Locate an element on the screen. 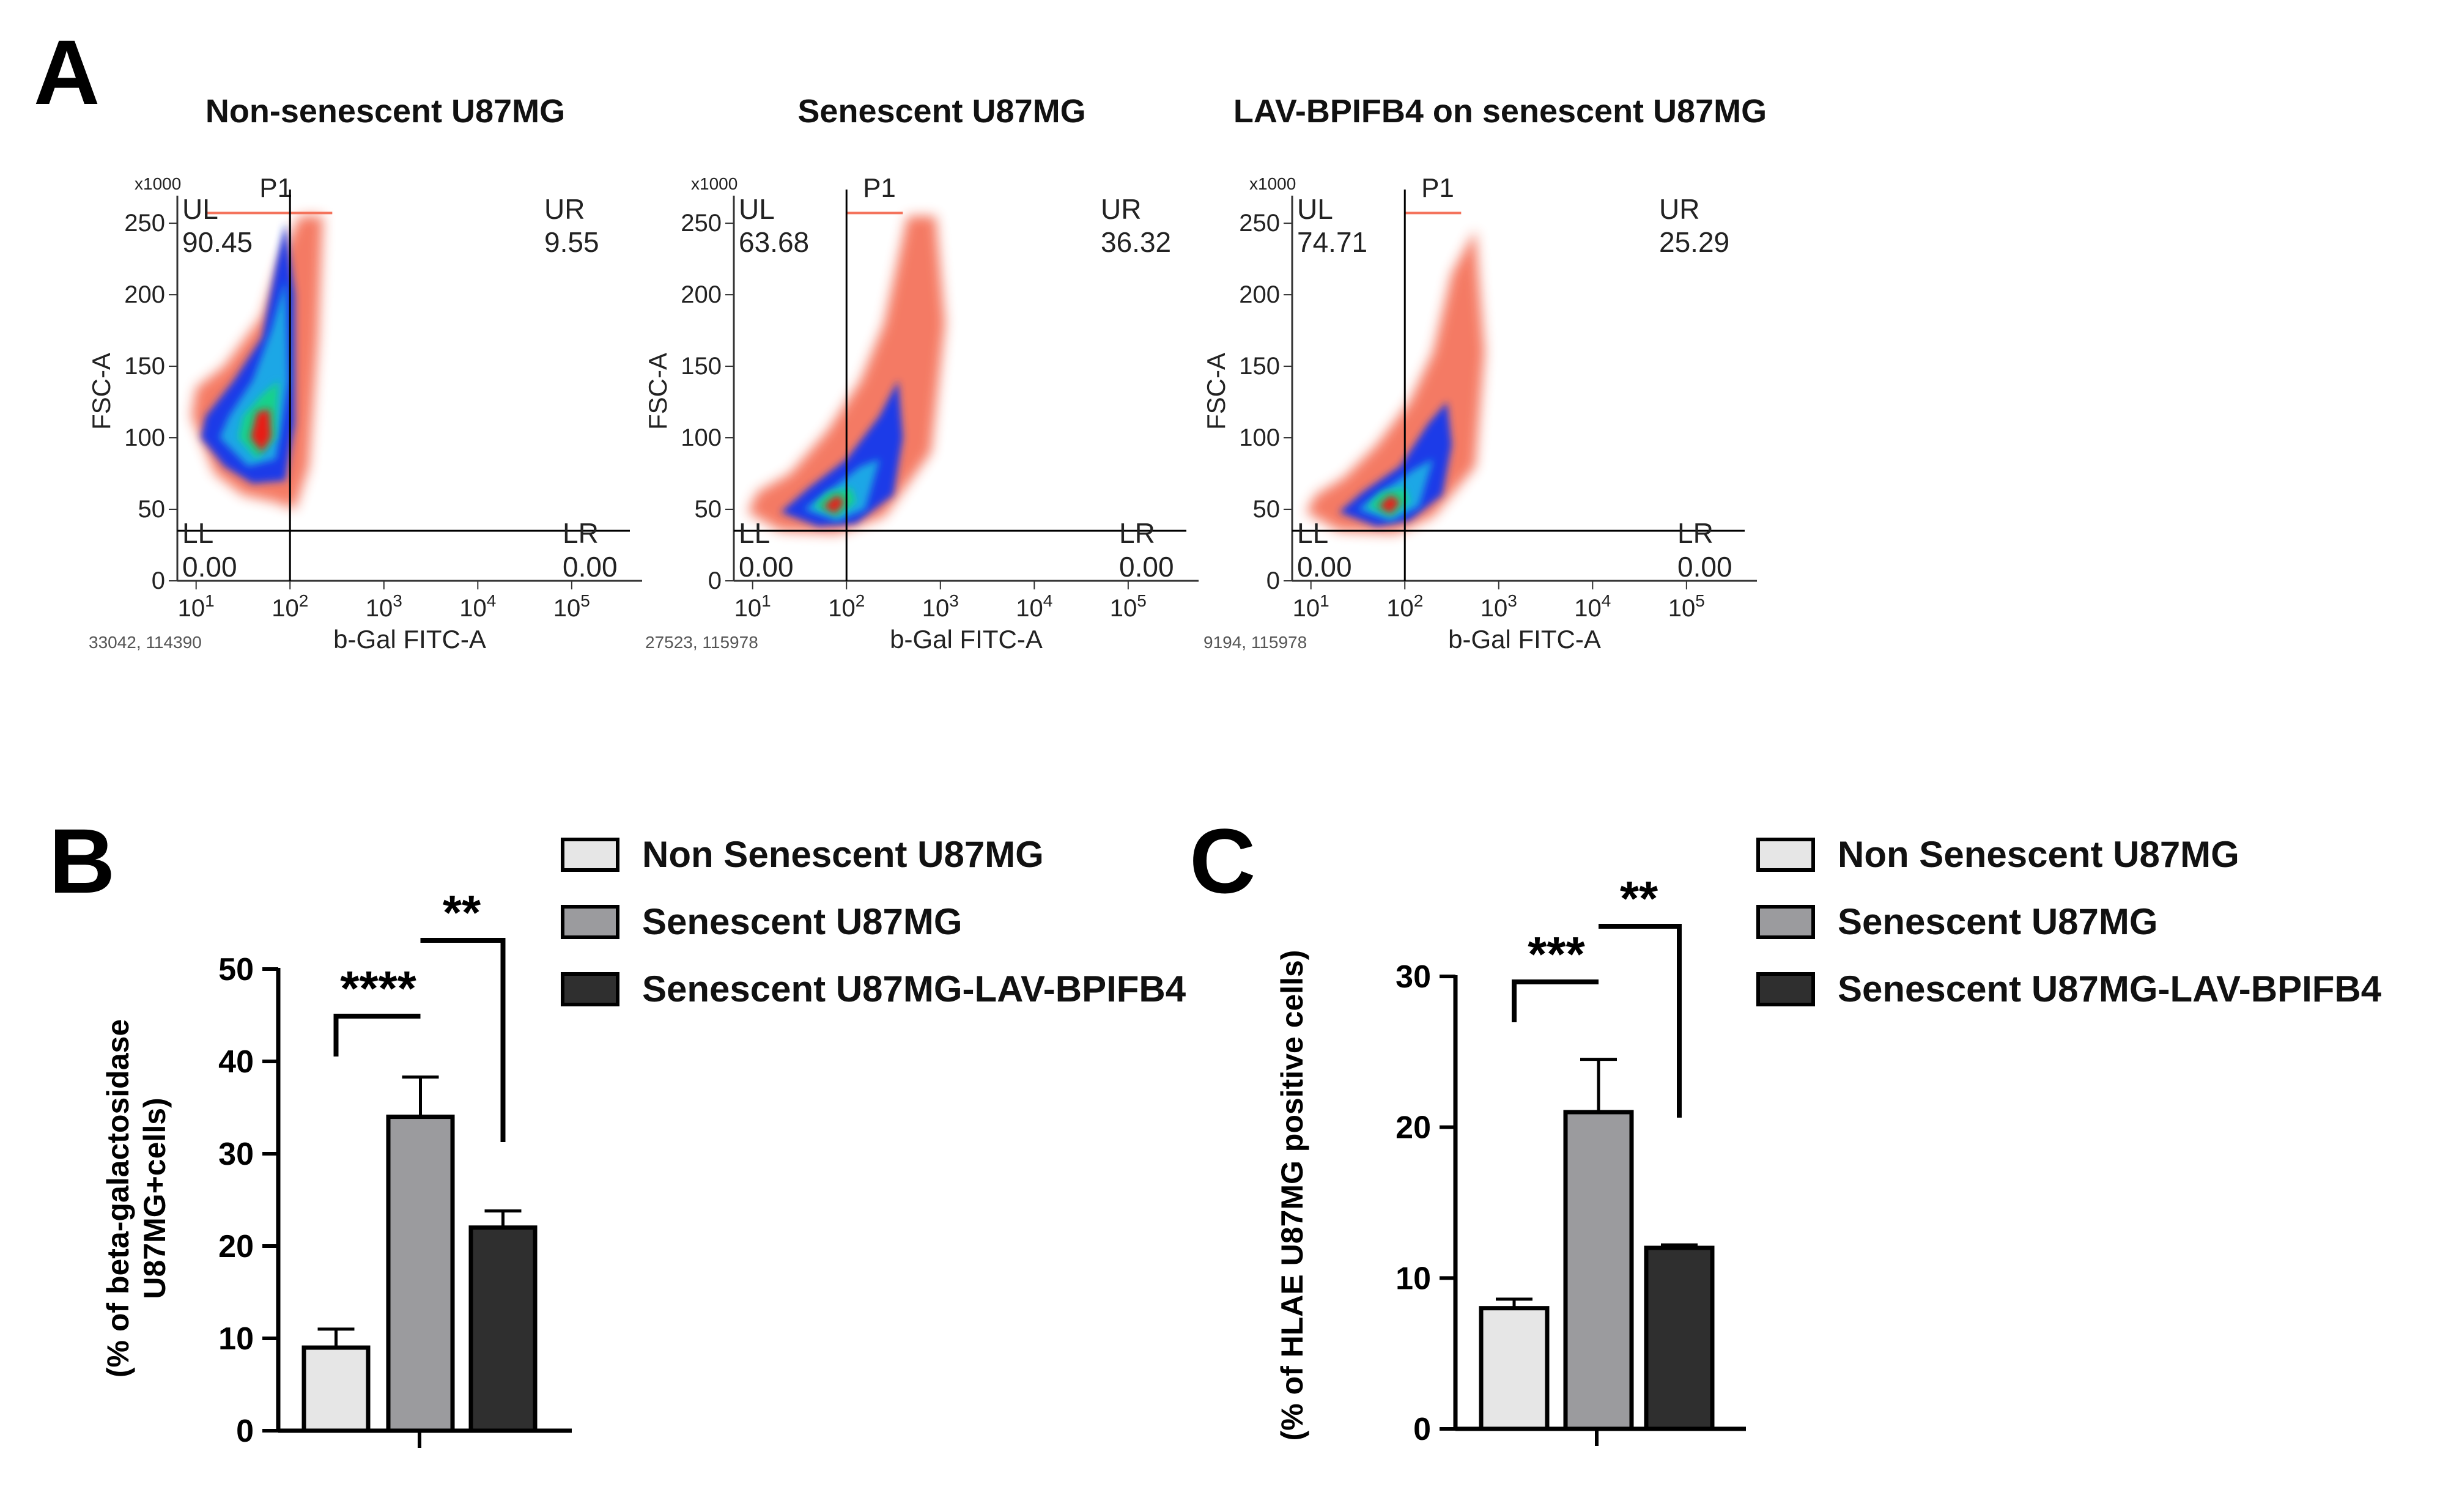 The width and height of the screenshot is (2440, 1512). legend-b-label-1: Non Senescent U87MG is located at coordinates (843, 854).